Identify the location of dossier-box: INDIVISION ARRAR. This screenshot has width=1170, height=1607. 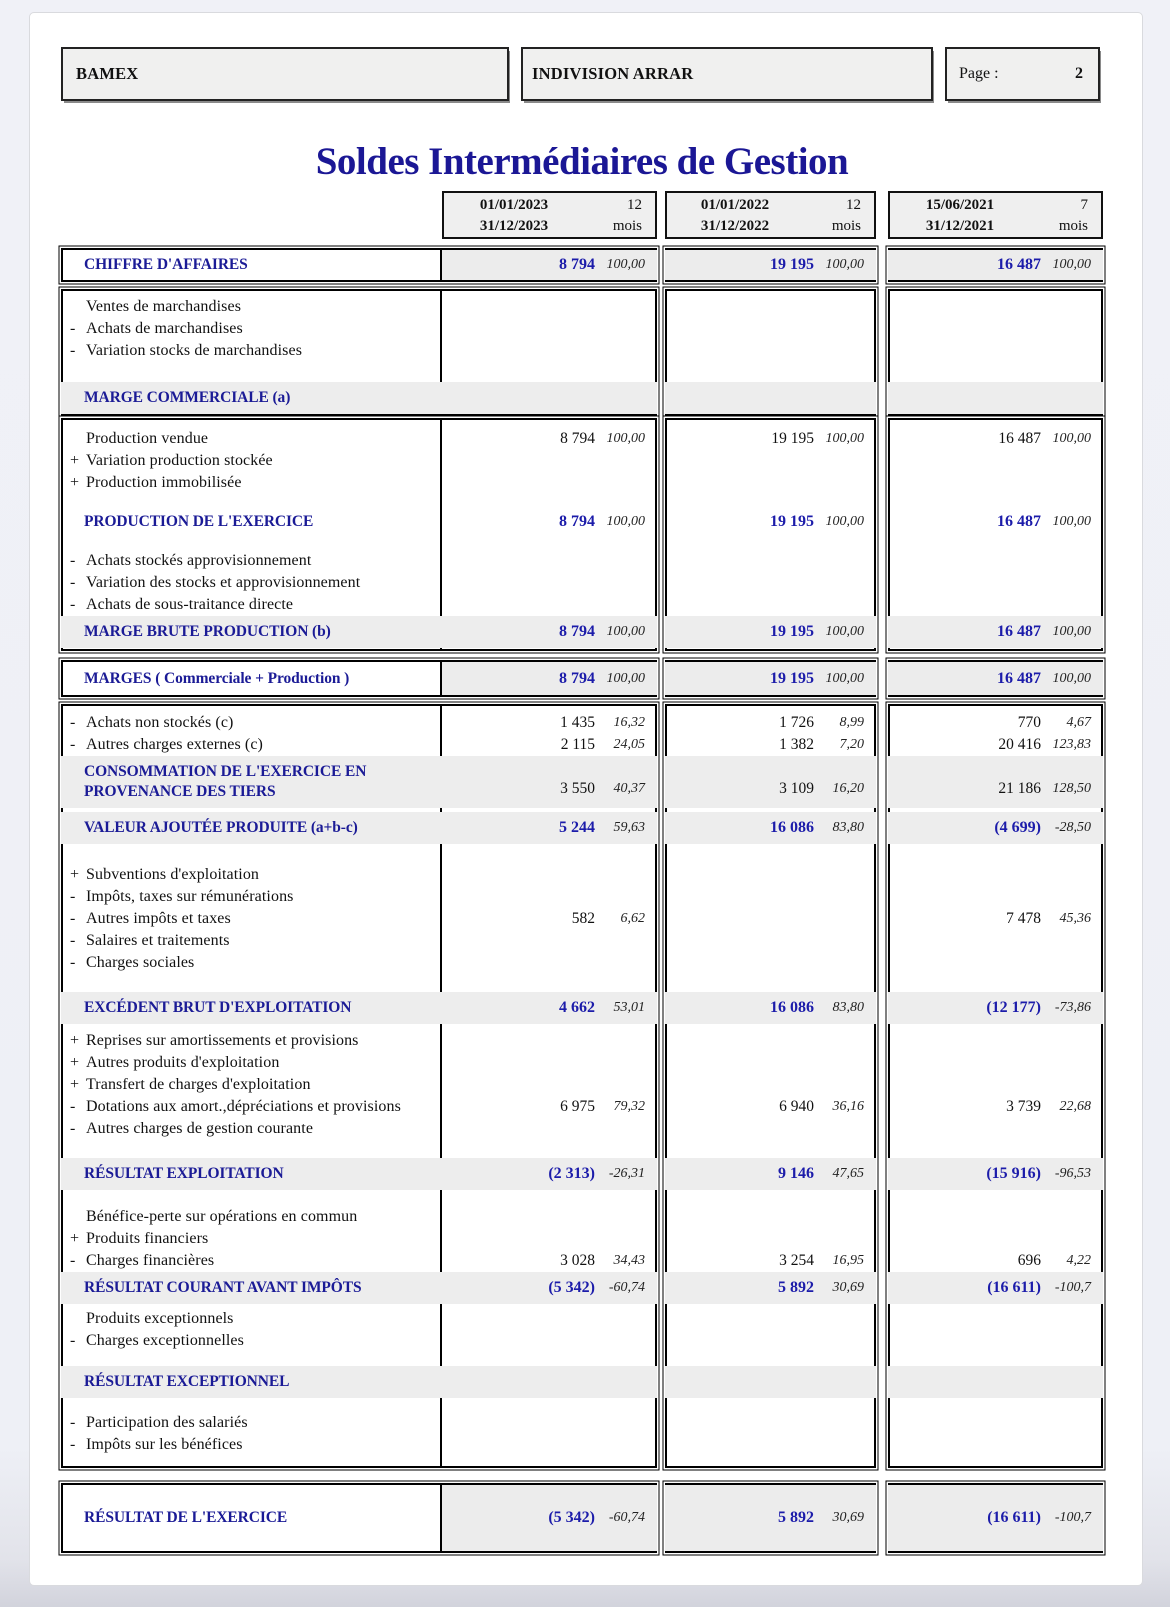
(727, 74).